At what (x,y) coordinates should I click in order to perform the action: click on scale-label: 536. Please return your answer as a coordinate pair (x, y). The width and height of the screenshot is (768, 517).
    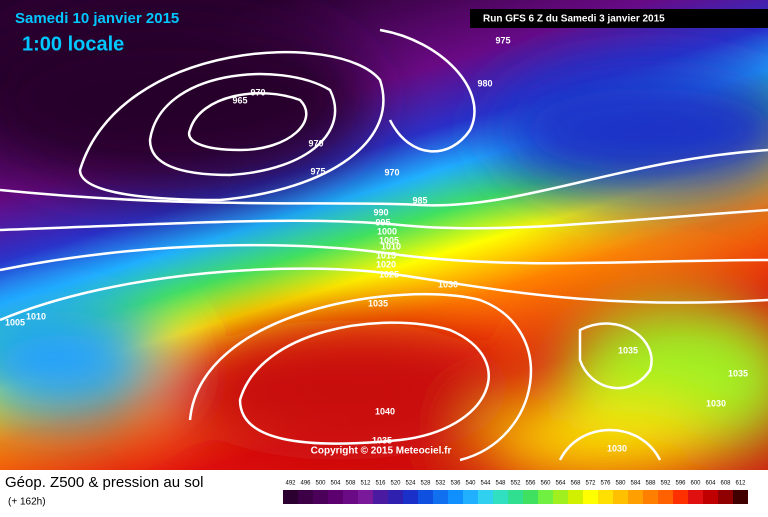
    Looking at the image, I should click on (455, 484).